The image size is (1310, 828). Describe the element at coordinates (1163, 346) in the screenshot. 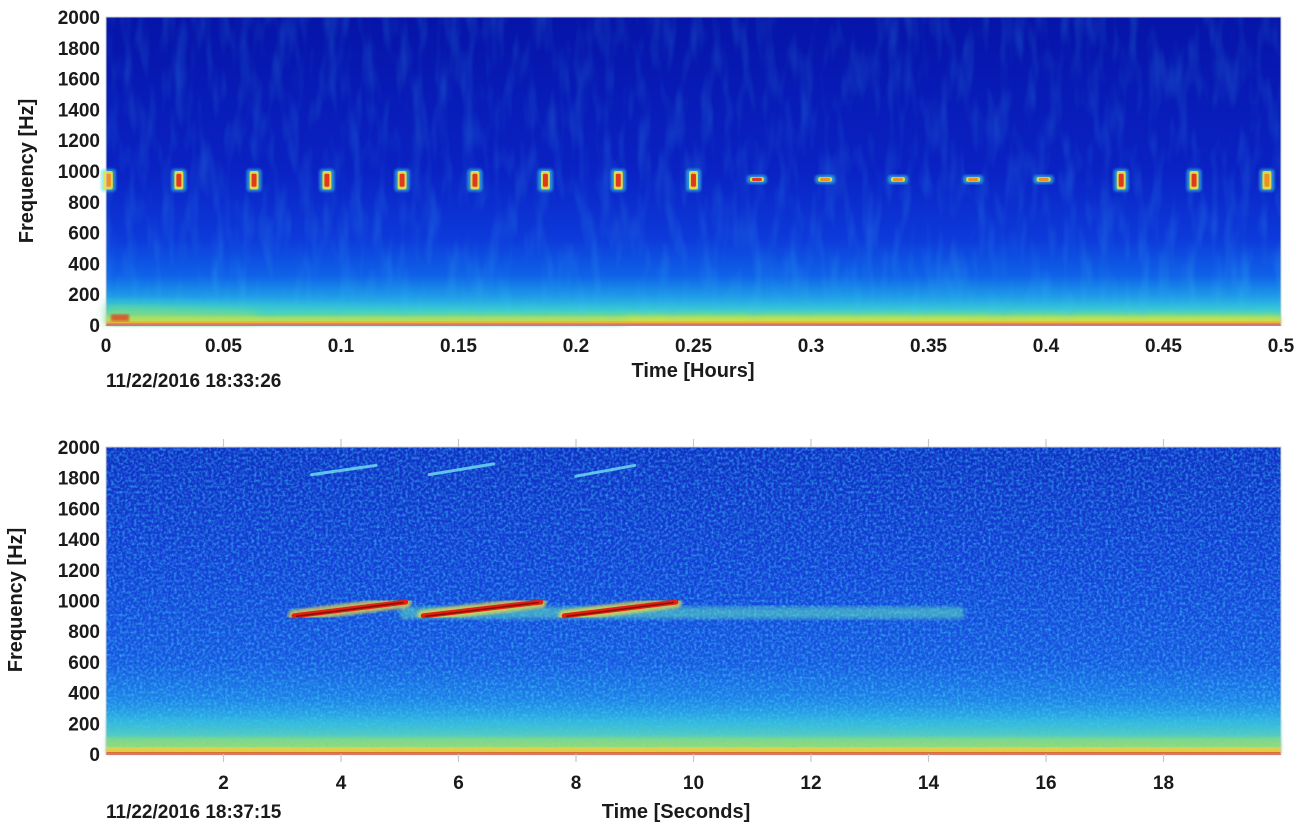

I see `x-tick-label: 0.45` at that location.